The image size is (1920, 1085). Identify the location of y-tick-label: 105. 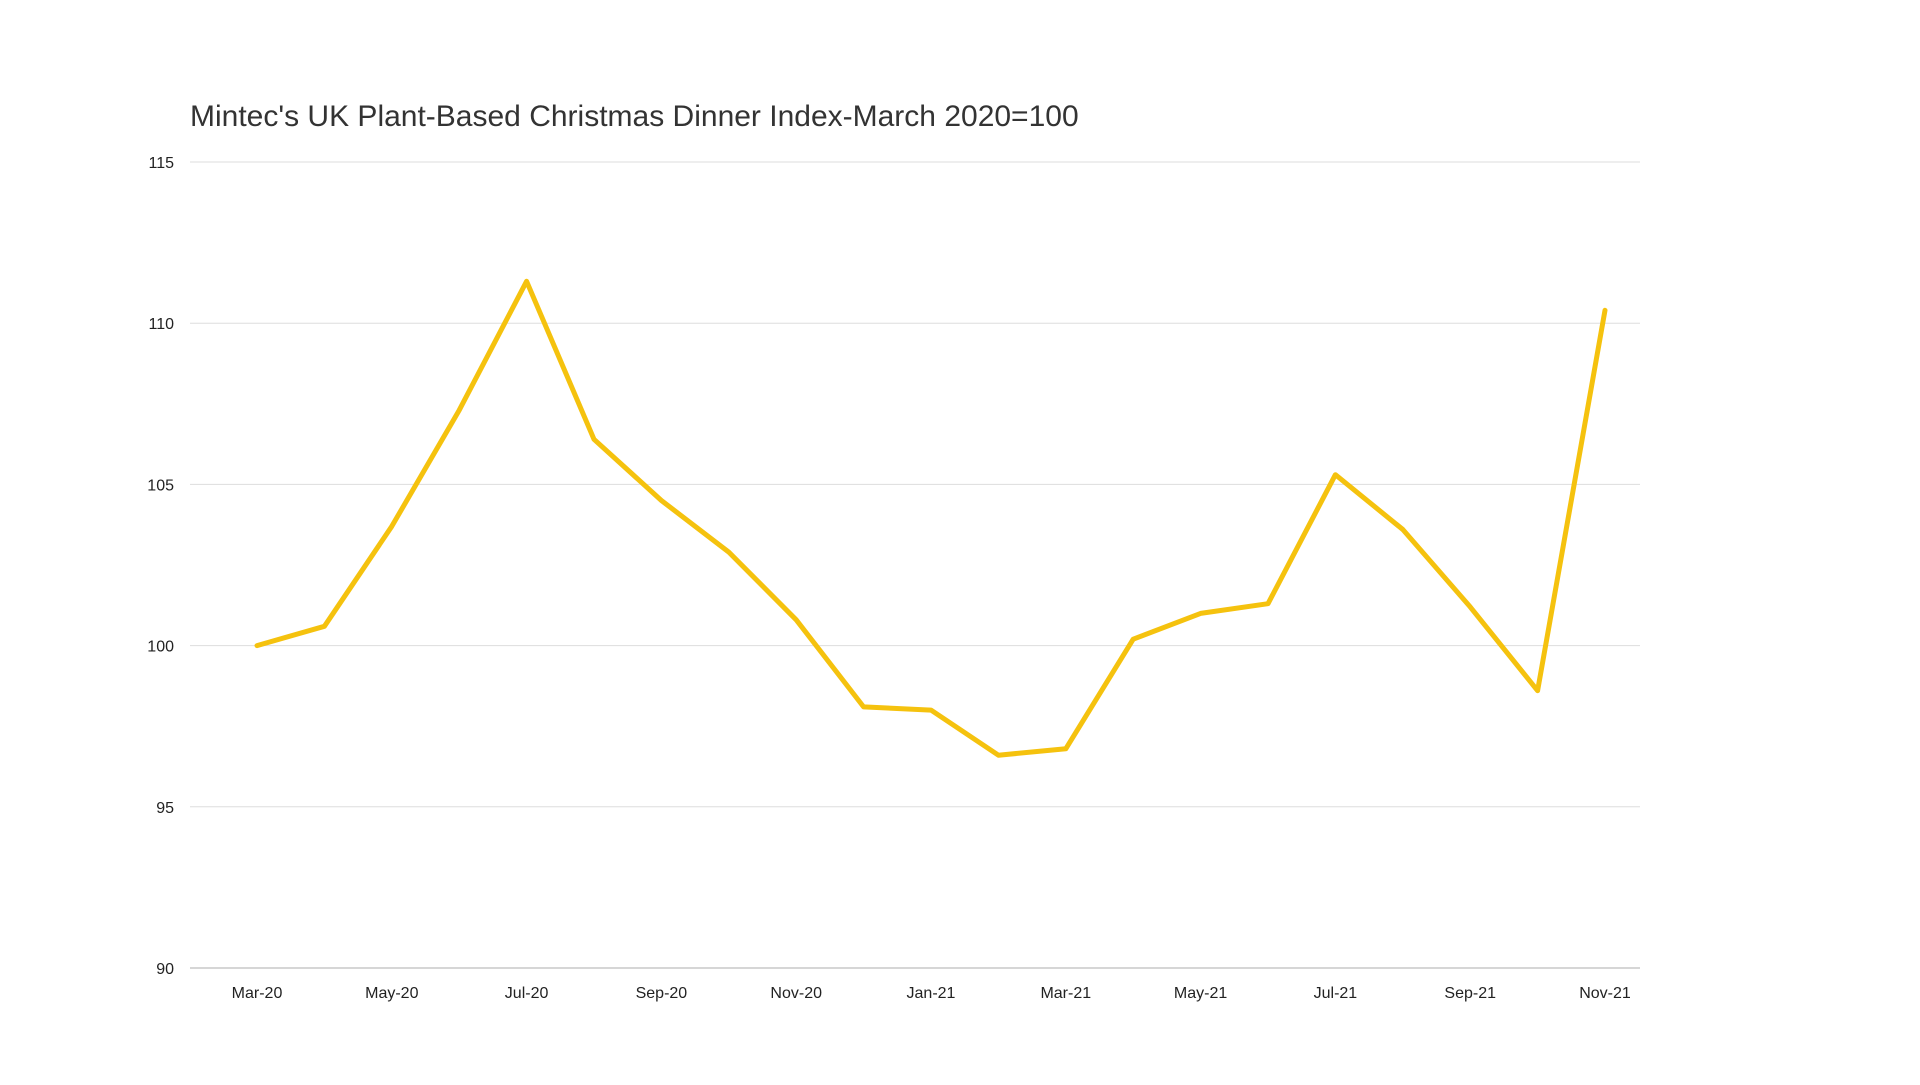
(160, 485).